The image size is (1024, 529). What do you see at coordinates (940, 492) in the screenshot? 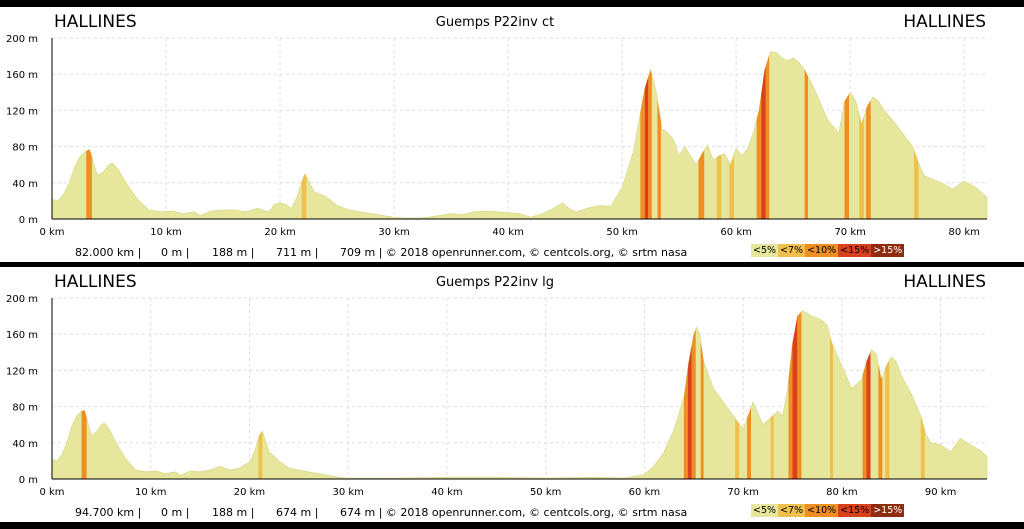
I see `x-tick-label: 90 km` at bounding box center [940, 492].